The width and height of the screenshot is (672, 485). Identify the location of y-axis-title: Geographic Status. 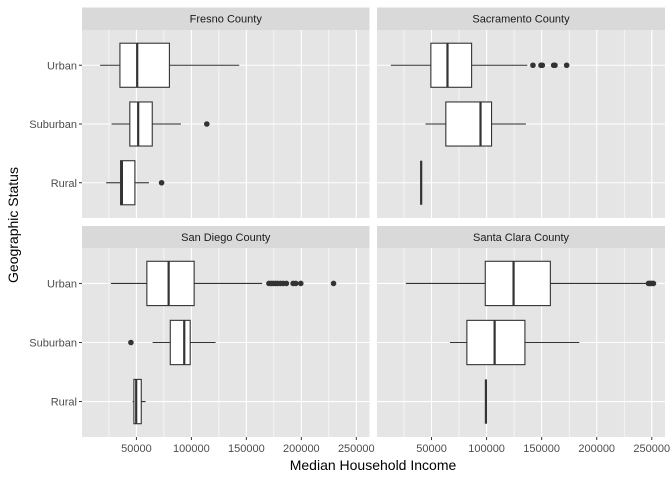
(13, 225).